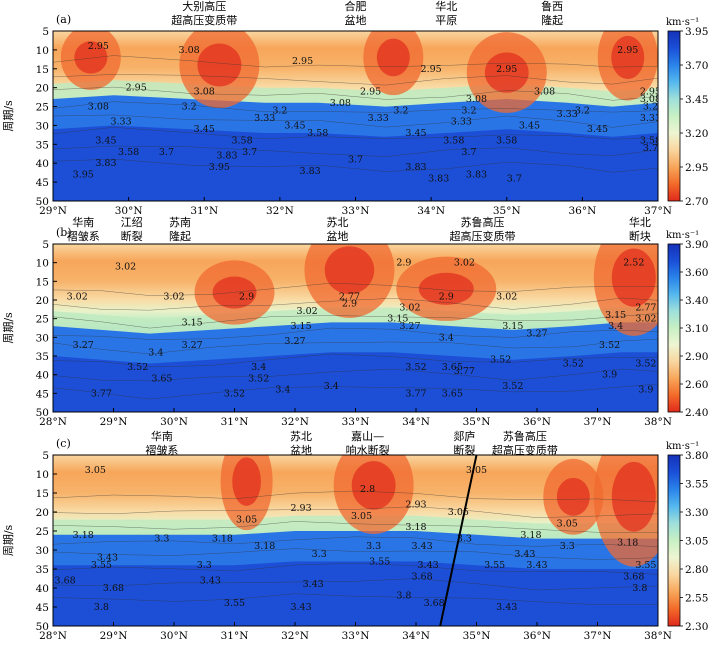  What do you see at coordinates (507, 211) in the screenshot?
I see `x-tick-label: 35°N` at bounding box center [507, 211].